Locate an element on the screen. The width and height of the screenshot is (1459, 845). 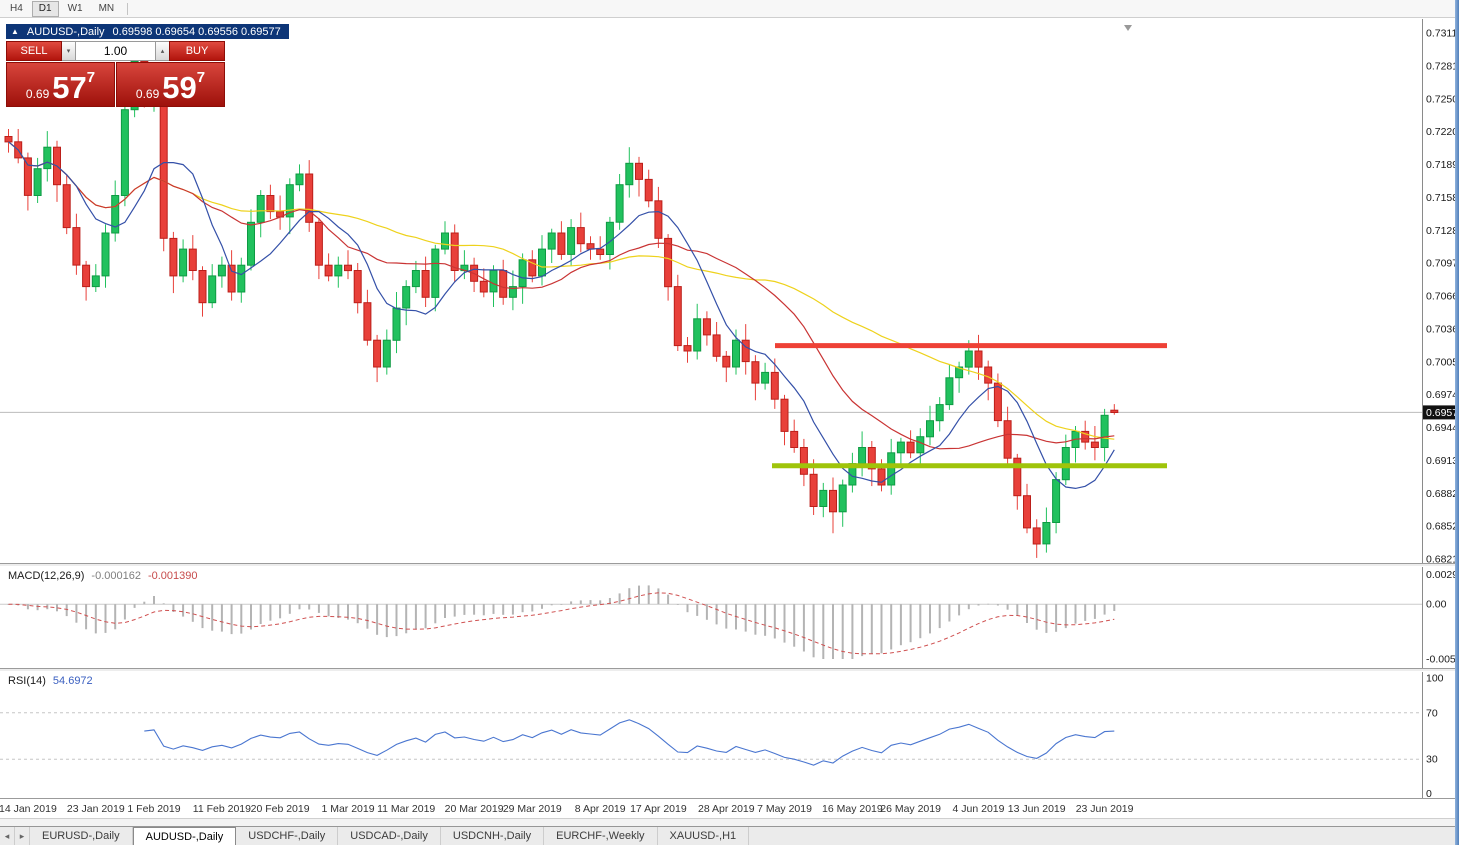
tab-eurchf-weekly: EURCHF-,Weekly is located at coordinates (601, 836).